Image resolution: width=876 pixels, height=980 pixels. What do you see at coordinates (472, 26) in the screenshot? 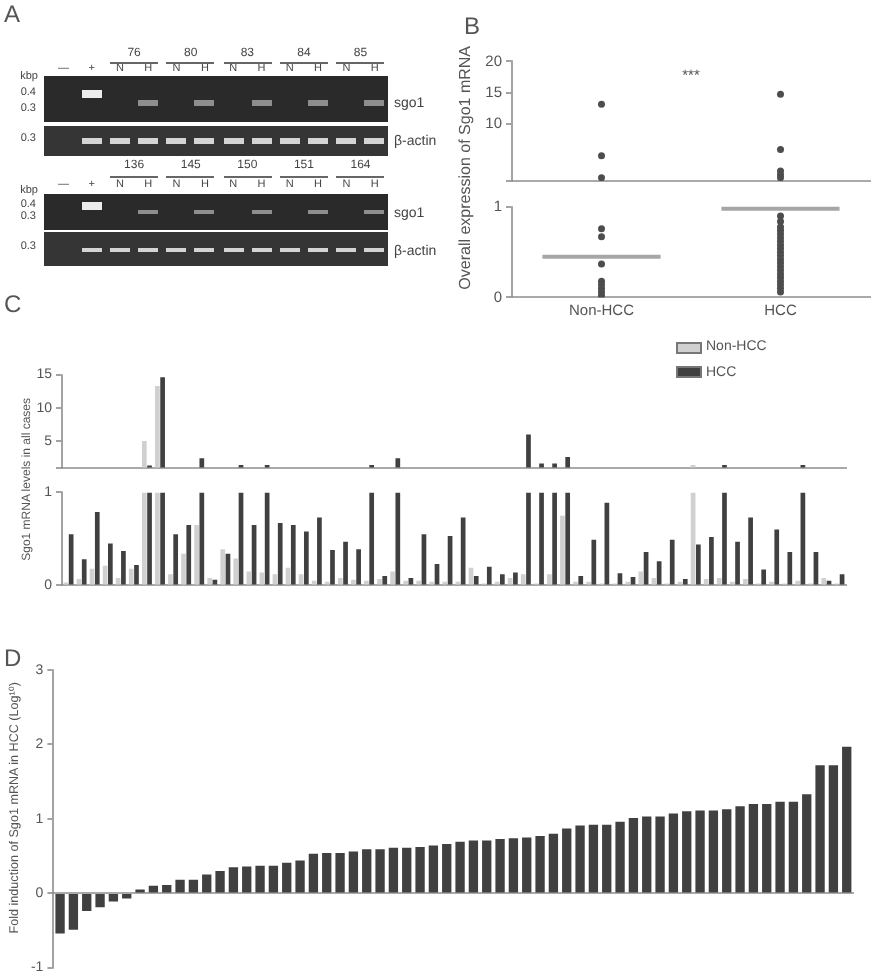
I see `chart-title: B` at bounding box center [472, 26].